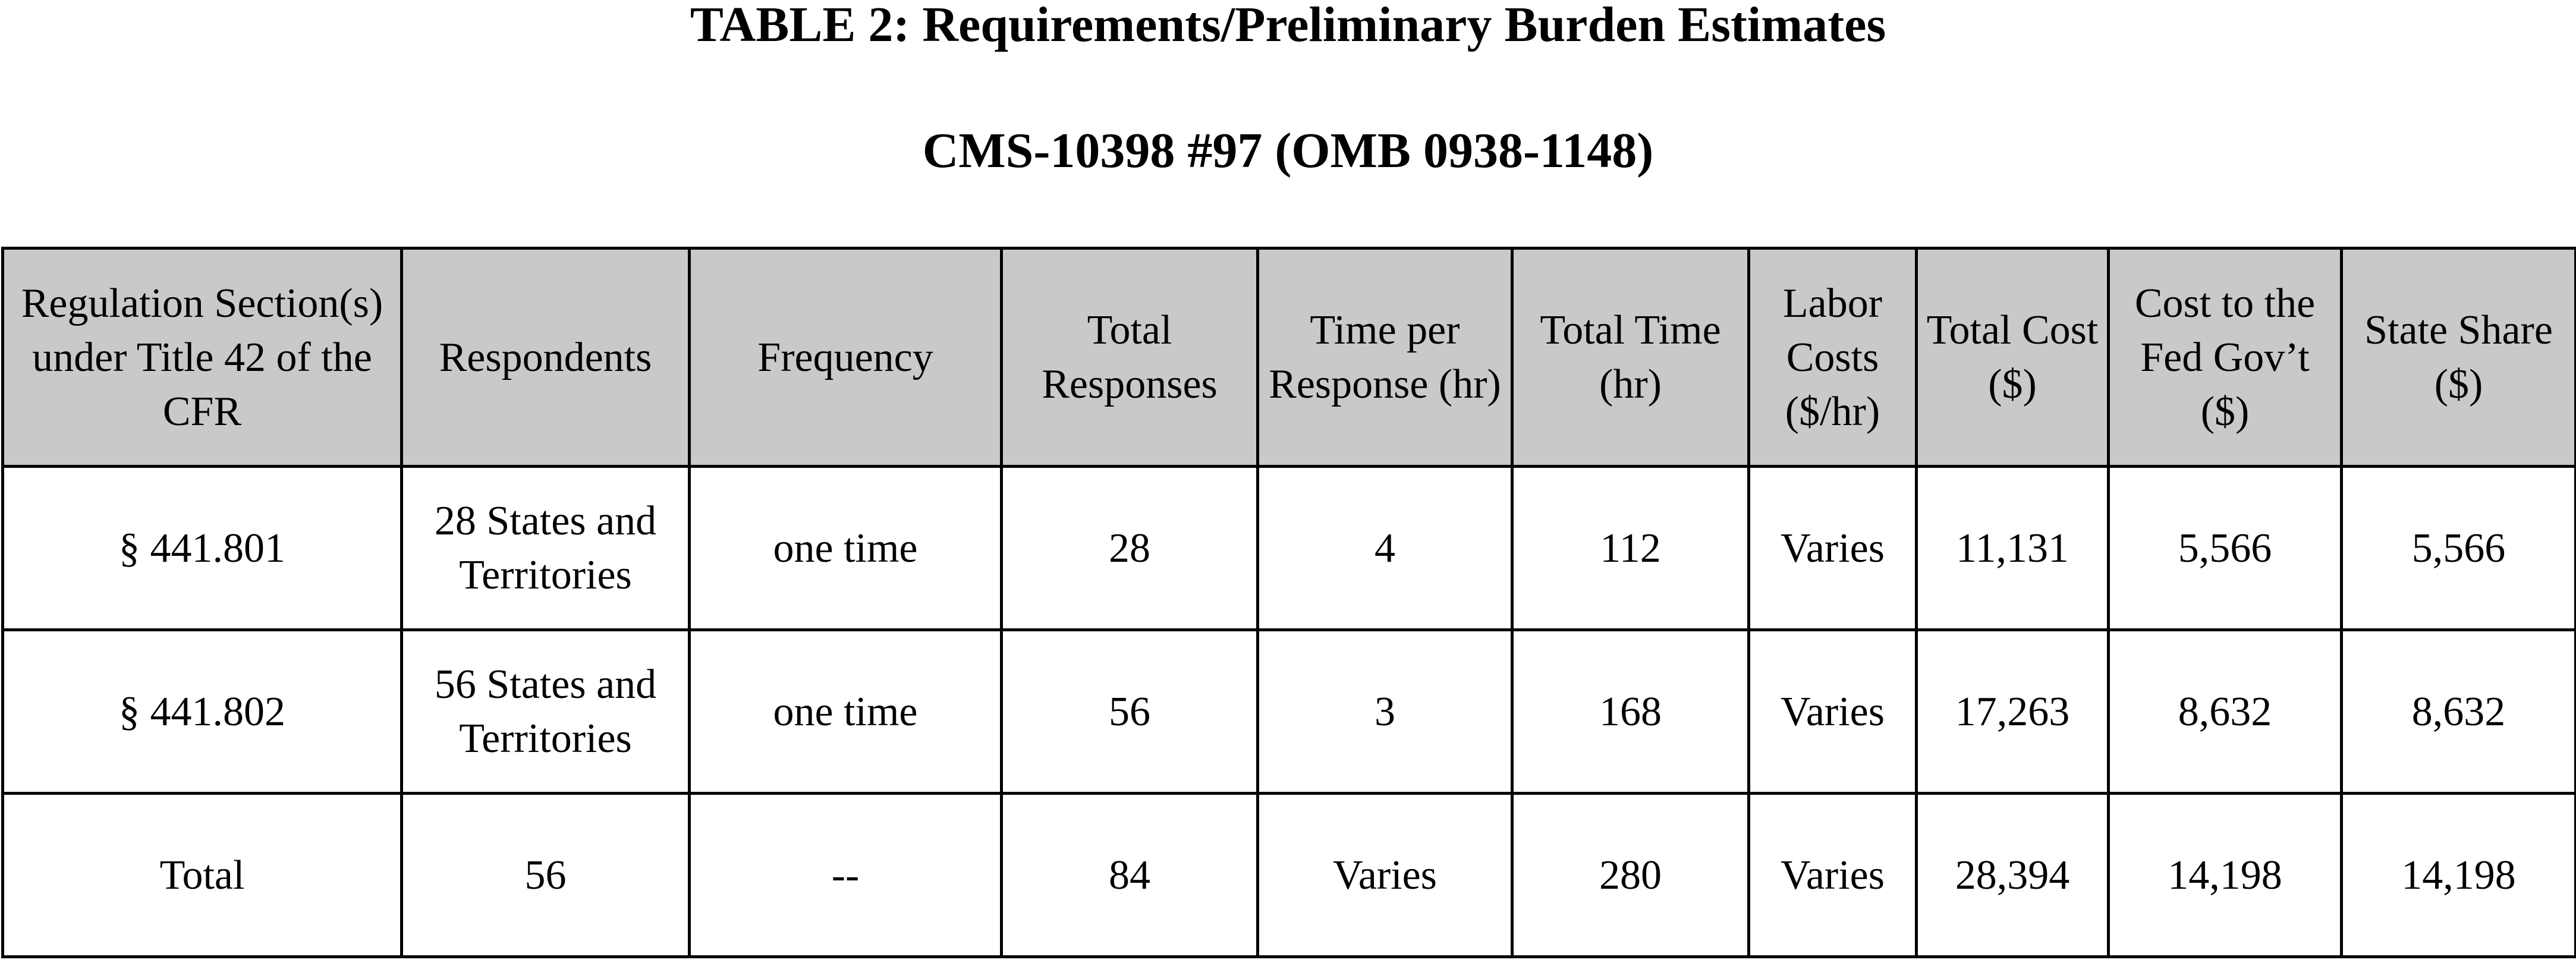 The height and width of the screenshot is (966, 2576). What do you see at coordinates (1630, 357) in the screenshot?
I see `column-header: Total Time (hr)` at bounding box center [1630, 357].